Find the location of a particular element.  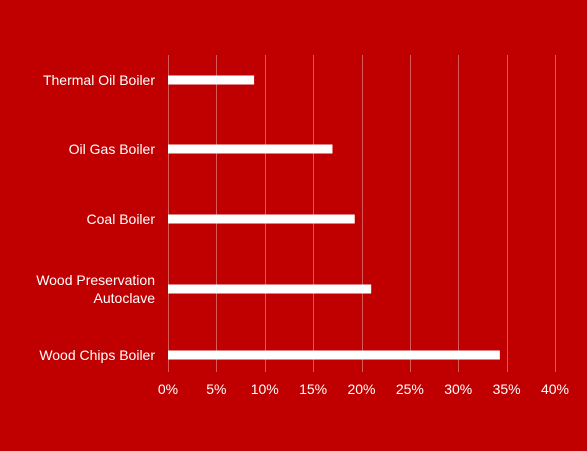

x-tick-label: 0% is located at coordinates (168, 389).